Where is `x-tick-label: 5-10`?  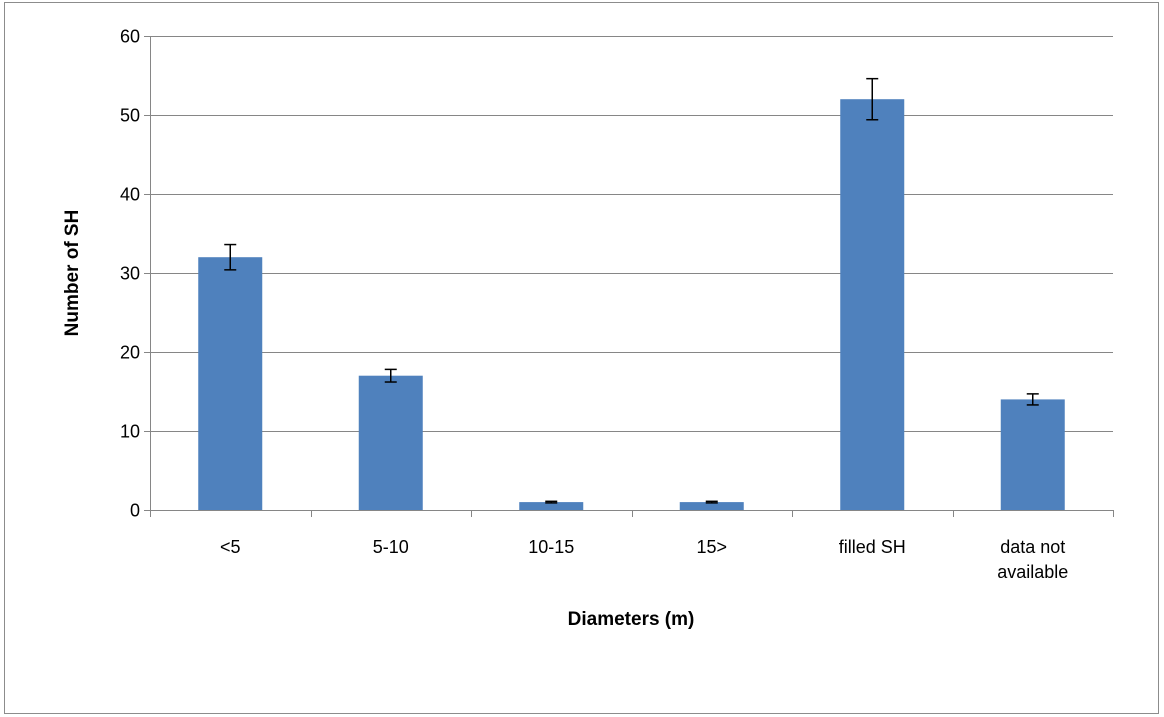
x-tick-label: 5-10 is located at coordinates (391, 547).